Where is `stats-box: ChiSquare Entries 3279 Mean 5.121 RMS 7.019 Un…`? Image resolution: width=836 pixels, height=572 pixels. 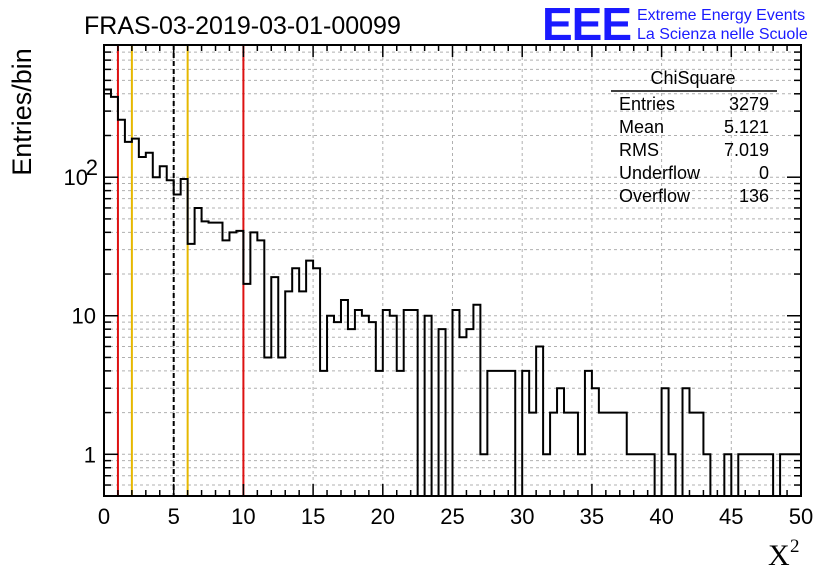 stats-box: ChiSquare Entries 3279 Mean 5.121 RMS 7.019 Un… is located at coordinates (694, 137).